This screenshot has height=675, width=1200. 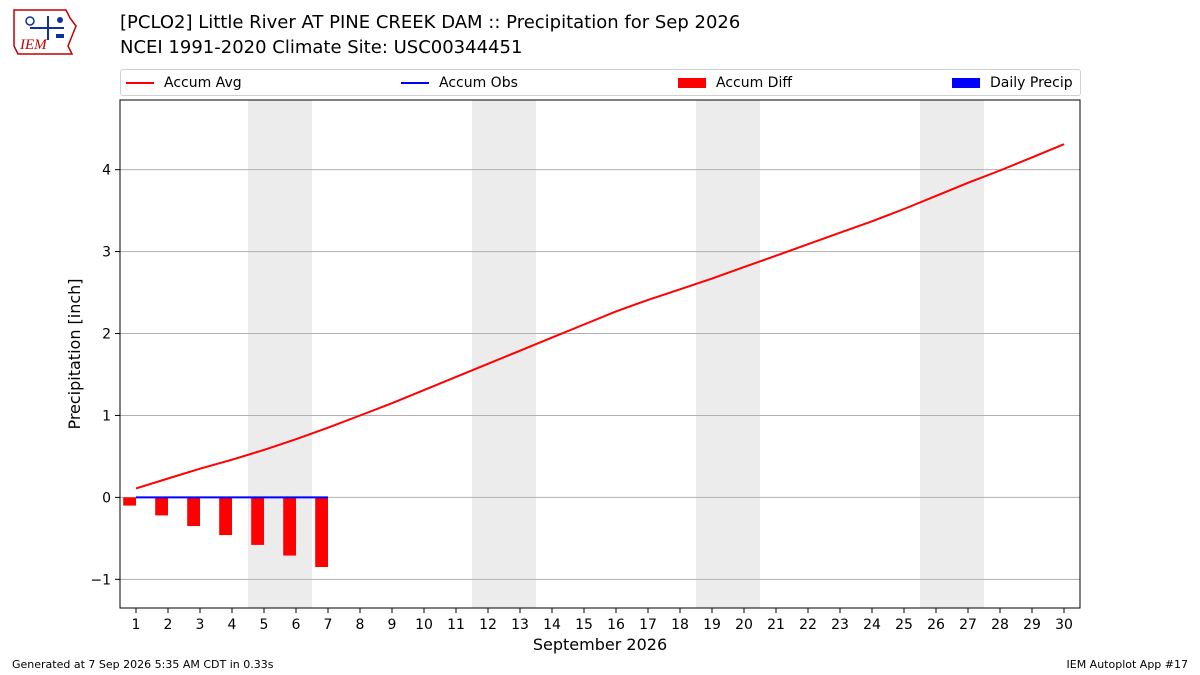 I want to click on legend-item-daily-precip: Daily Precip, so click(x=1012, y=82).